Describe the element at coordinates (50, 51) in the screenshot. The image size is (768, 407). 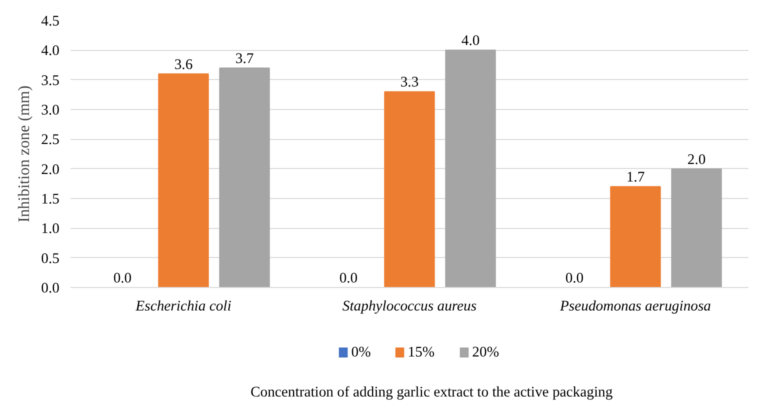
I see `y-tick-label: 4.0` at that location.